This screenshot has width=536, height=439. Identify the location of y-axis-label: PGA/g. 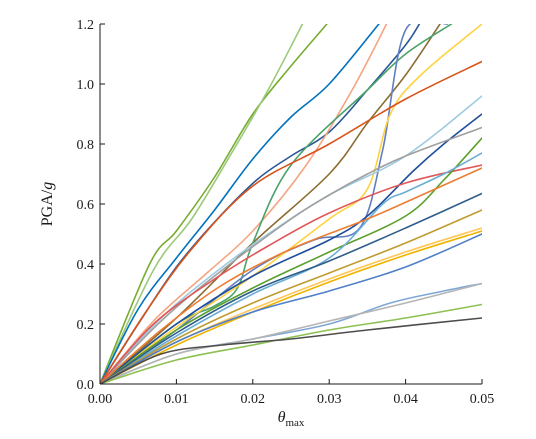
(47, 204).